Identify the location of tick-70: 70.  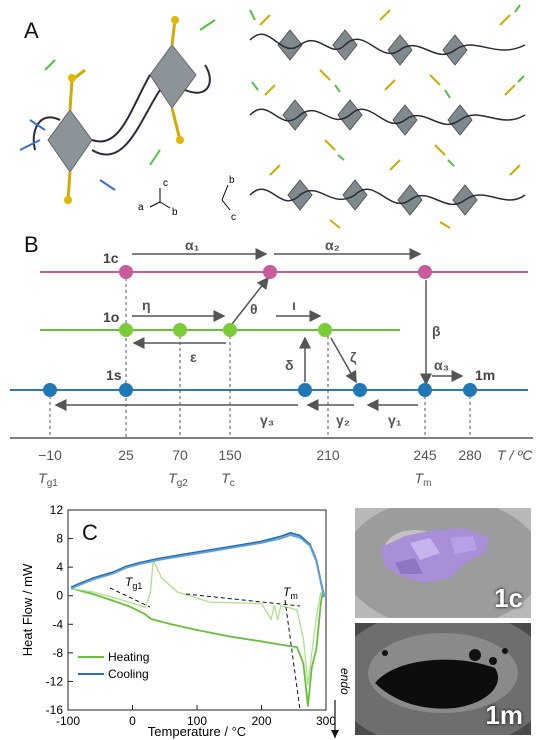
(180, 455).